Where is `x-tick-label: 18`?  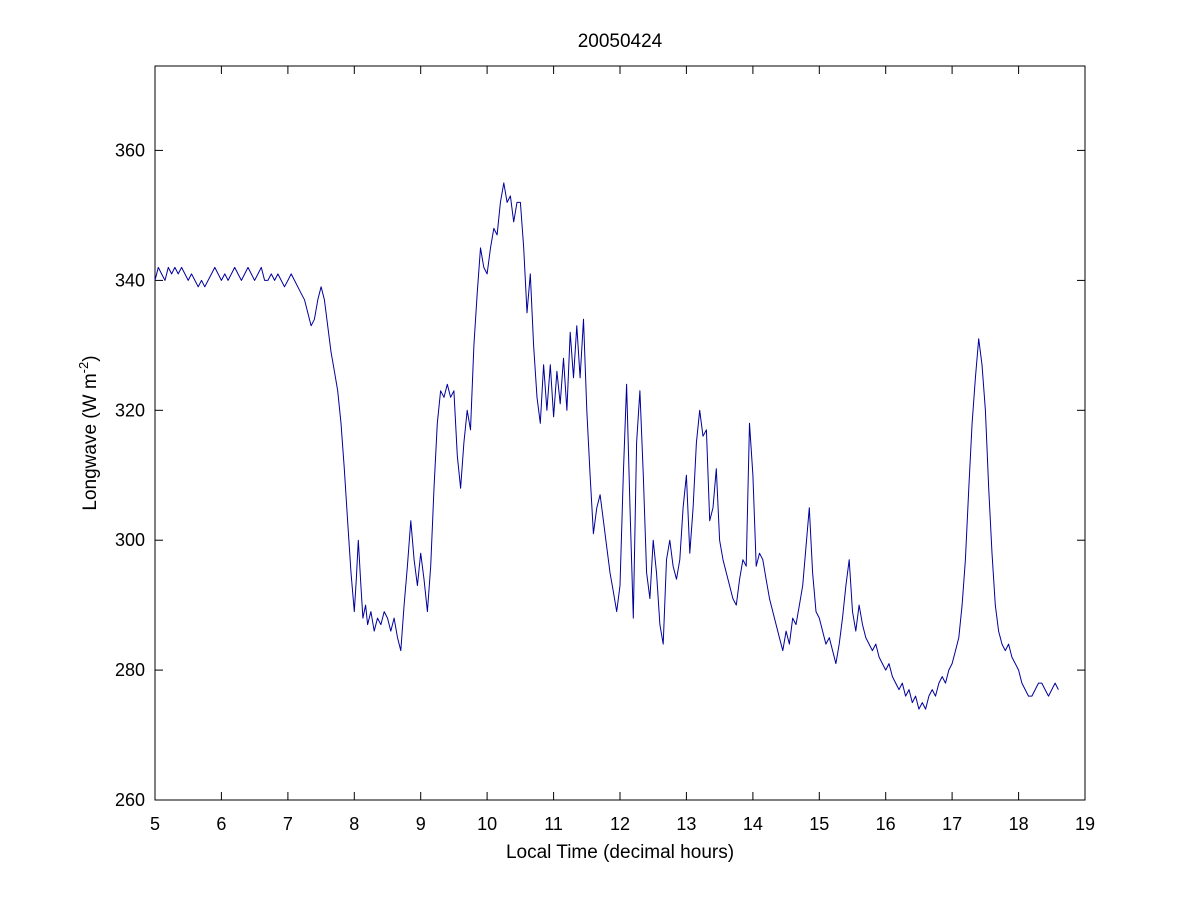 x-tick-label: 18 is located at coordinates (1019, 824).